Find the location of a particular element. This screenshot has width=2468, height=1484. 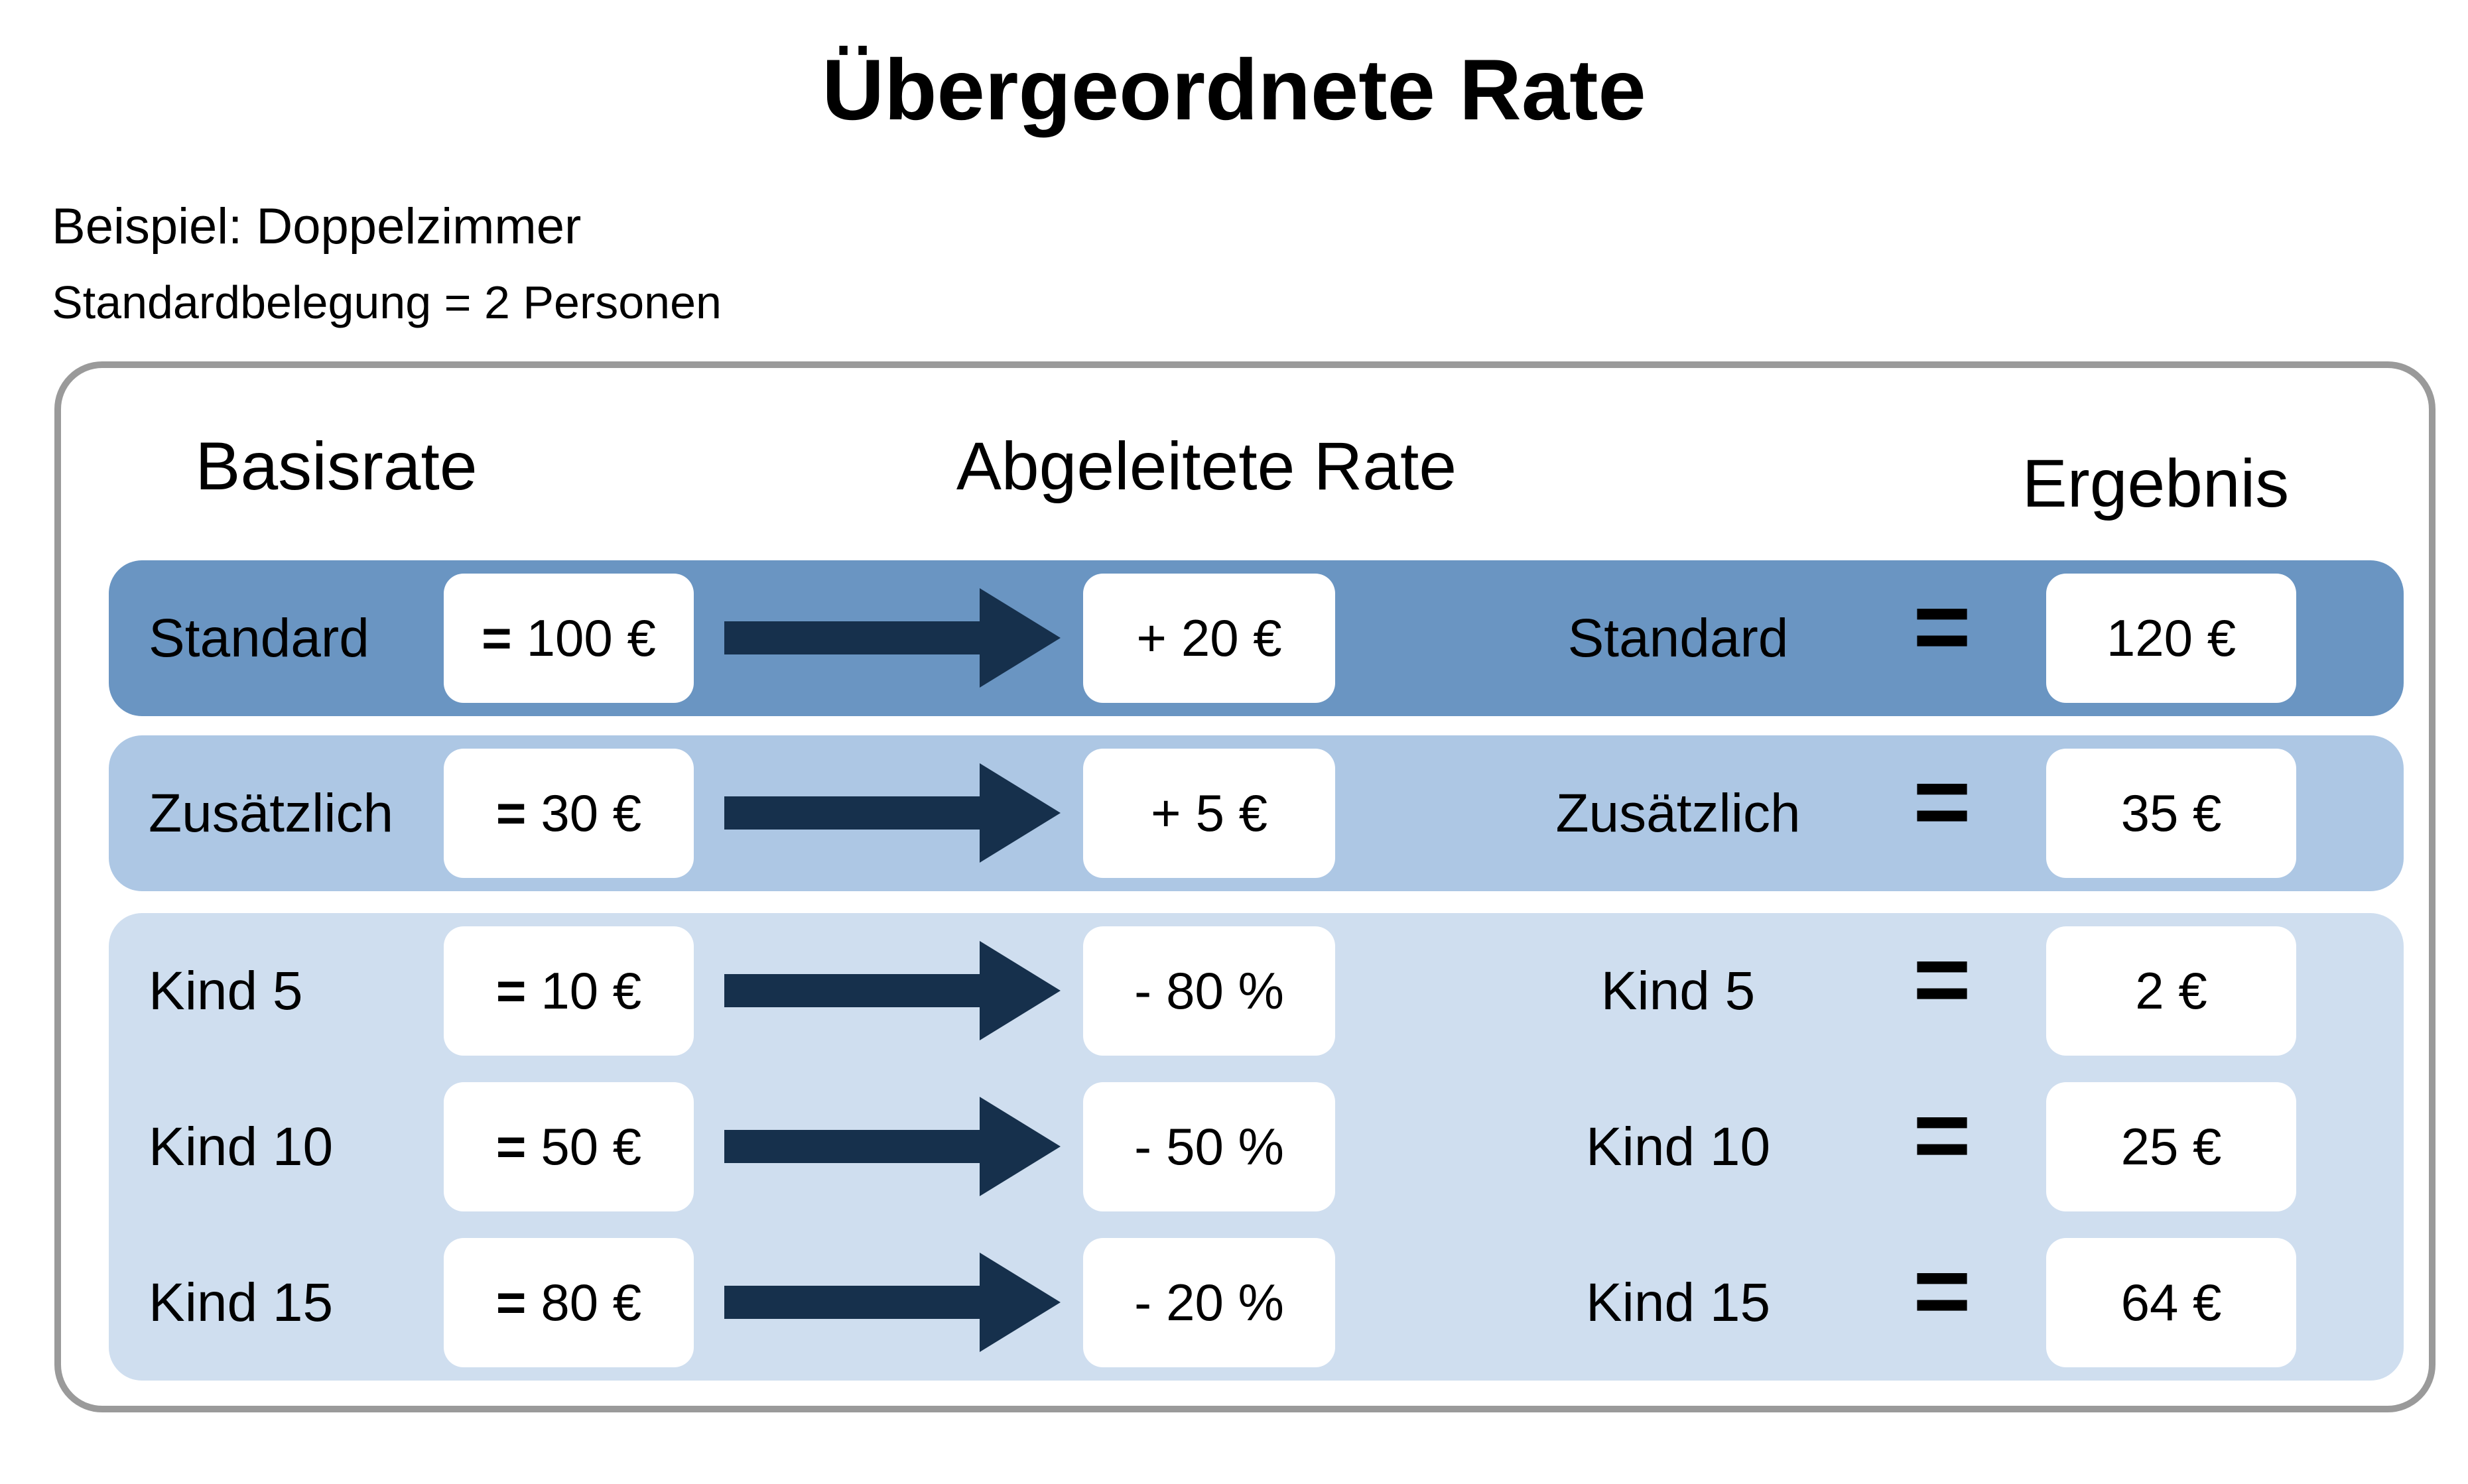

result-amount: 35 € is located at coordinates (2171, 813).